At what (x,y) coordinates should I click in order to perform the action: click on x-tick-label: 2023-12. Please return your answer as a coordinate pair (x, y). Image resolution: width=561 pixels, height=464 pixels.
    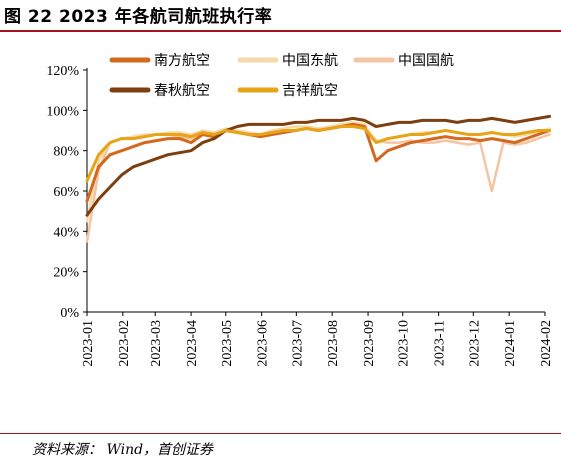
    Looking at the image, I should click on (474, 343).